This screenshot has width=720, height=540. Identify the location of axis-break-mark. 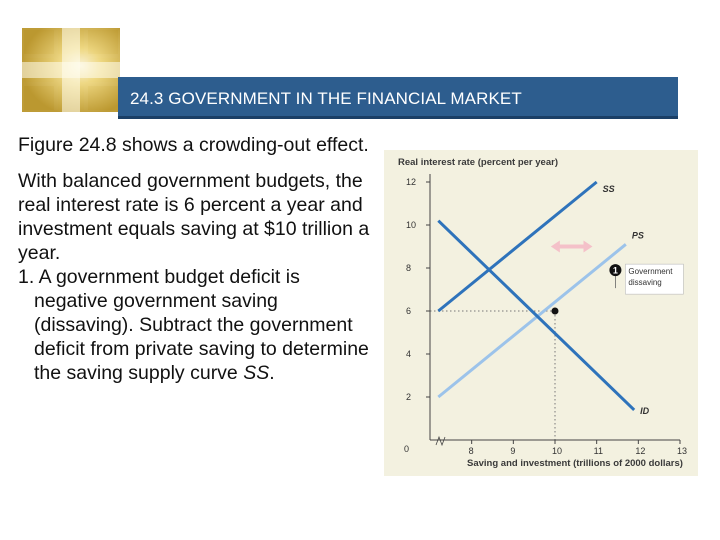
(440, 441).